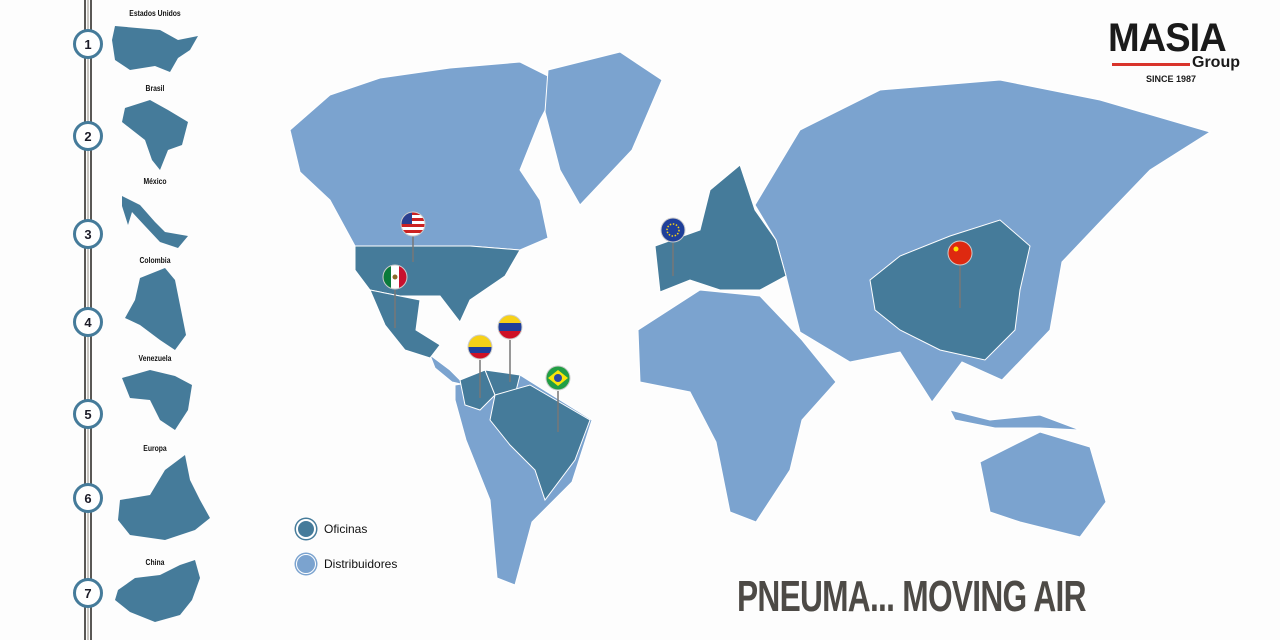  Describe the element at coordinates (155, 448) in the screenshot. I see `timeline-label: Europa` at that location.